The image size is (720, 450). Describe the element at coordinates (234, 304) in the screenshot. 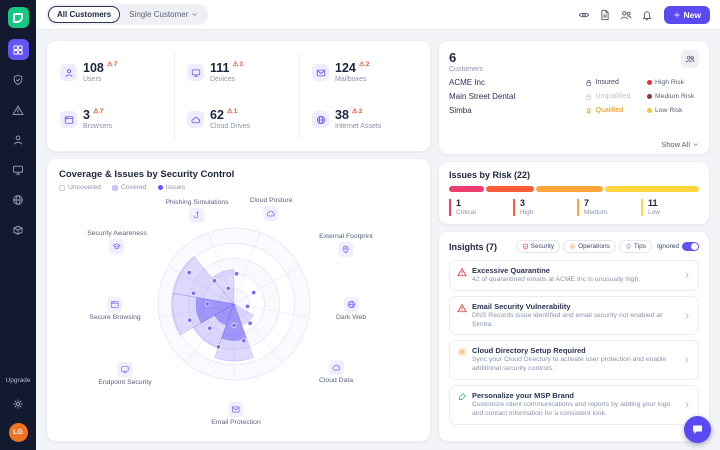

I see `coverage-radar-chart` at that location.